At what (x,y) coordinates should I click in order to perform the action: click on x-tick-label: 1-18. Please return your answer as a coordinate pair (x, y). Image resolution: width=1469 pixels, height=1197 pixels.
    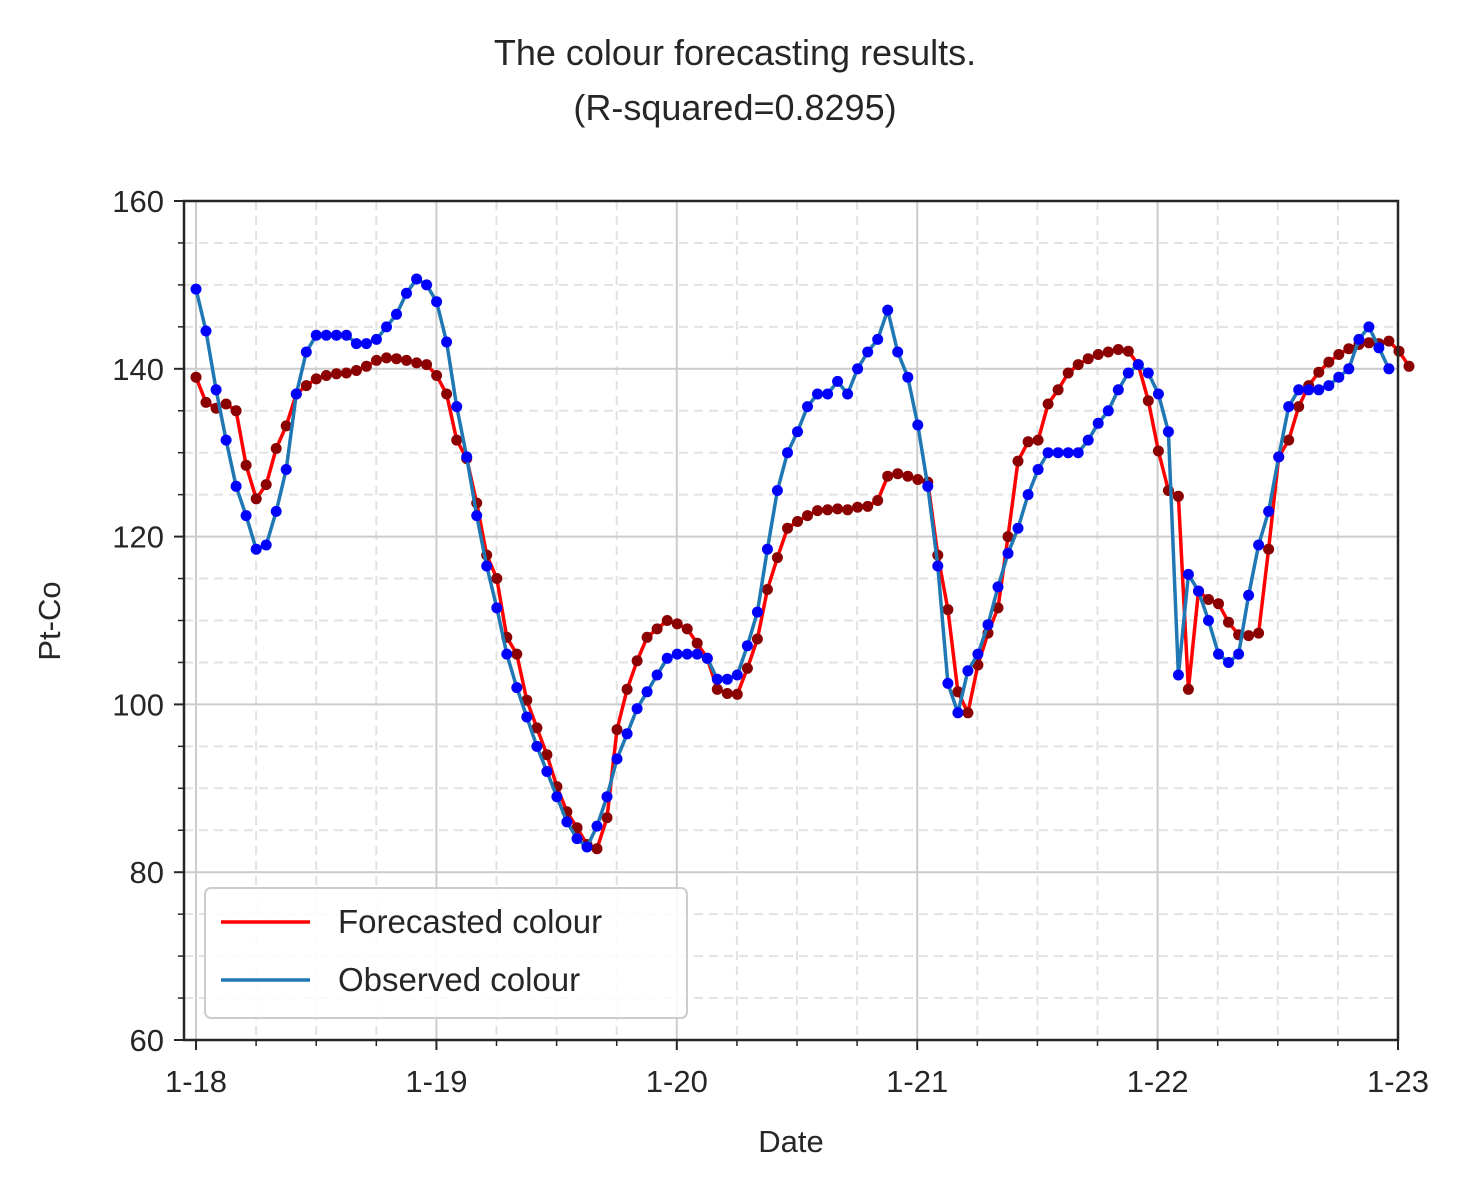
    Looking at the image, I should click on (196, 1081).